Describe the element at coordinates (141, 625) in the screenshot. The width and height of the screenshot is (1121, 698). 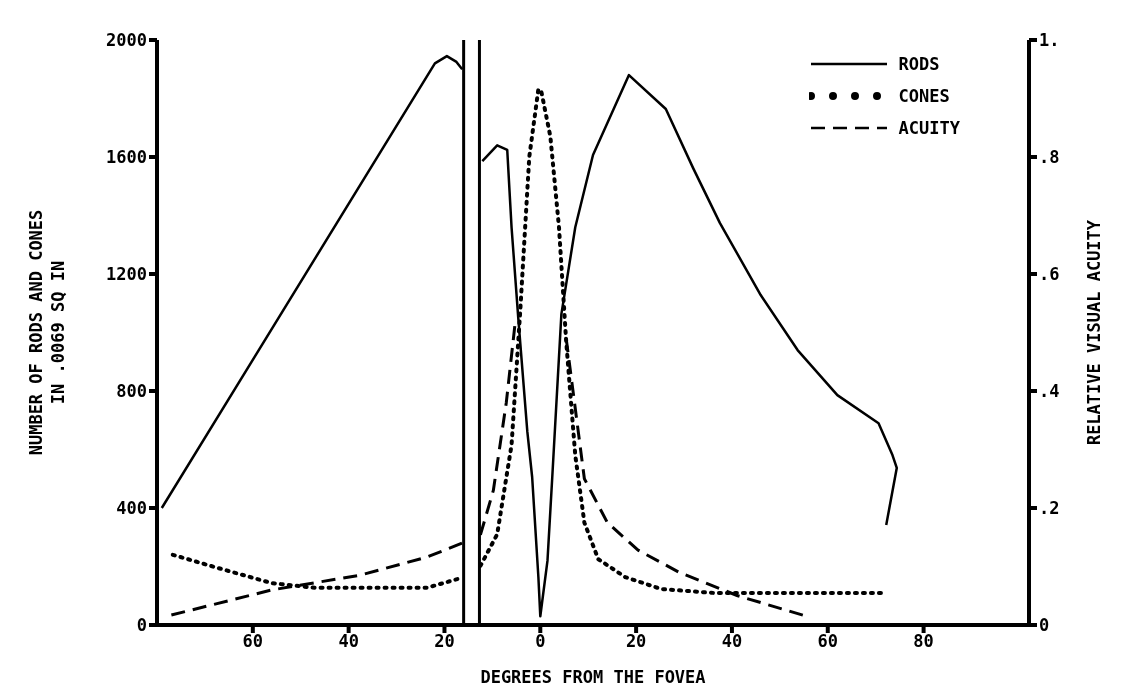
I see `y-tick-label: 0` at that location.